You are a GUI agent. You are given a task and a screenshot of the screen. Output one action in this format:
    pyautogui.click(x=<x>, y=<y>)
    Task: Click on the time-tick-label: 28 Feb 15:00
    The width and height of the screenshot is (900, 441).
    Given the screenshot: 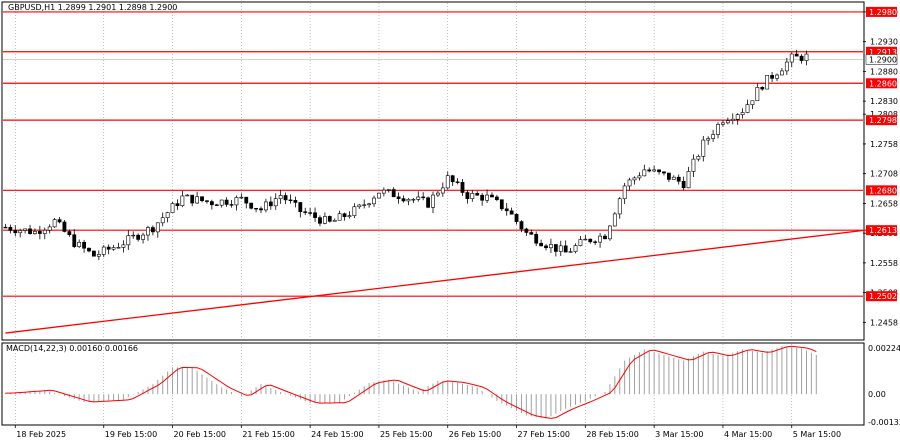 What is the action you would take?
    pyautogui.click(x=612, y=434)
    